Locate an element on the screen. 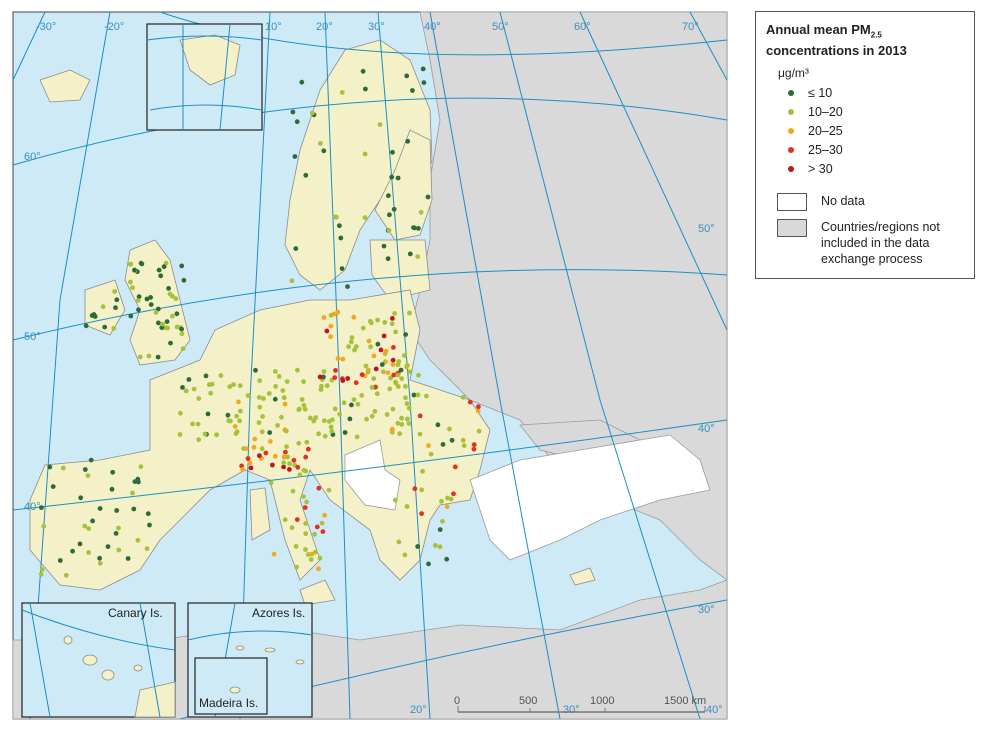  legend-item-no-data: No data is located at coordinates (865, 201).